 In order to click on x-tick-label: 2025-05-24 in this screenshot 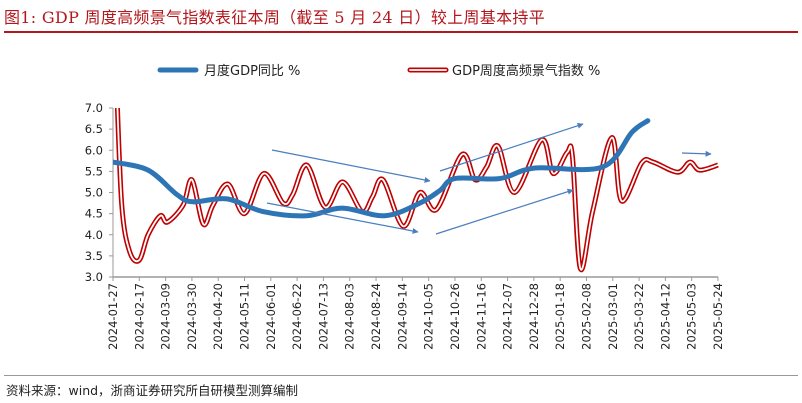, I will do `click(718, 316)`.